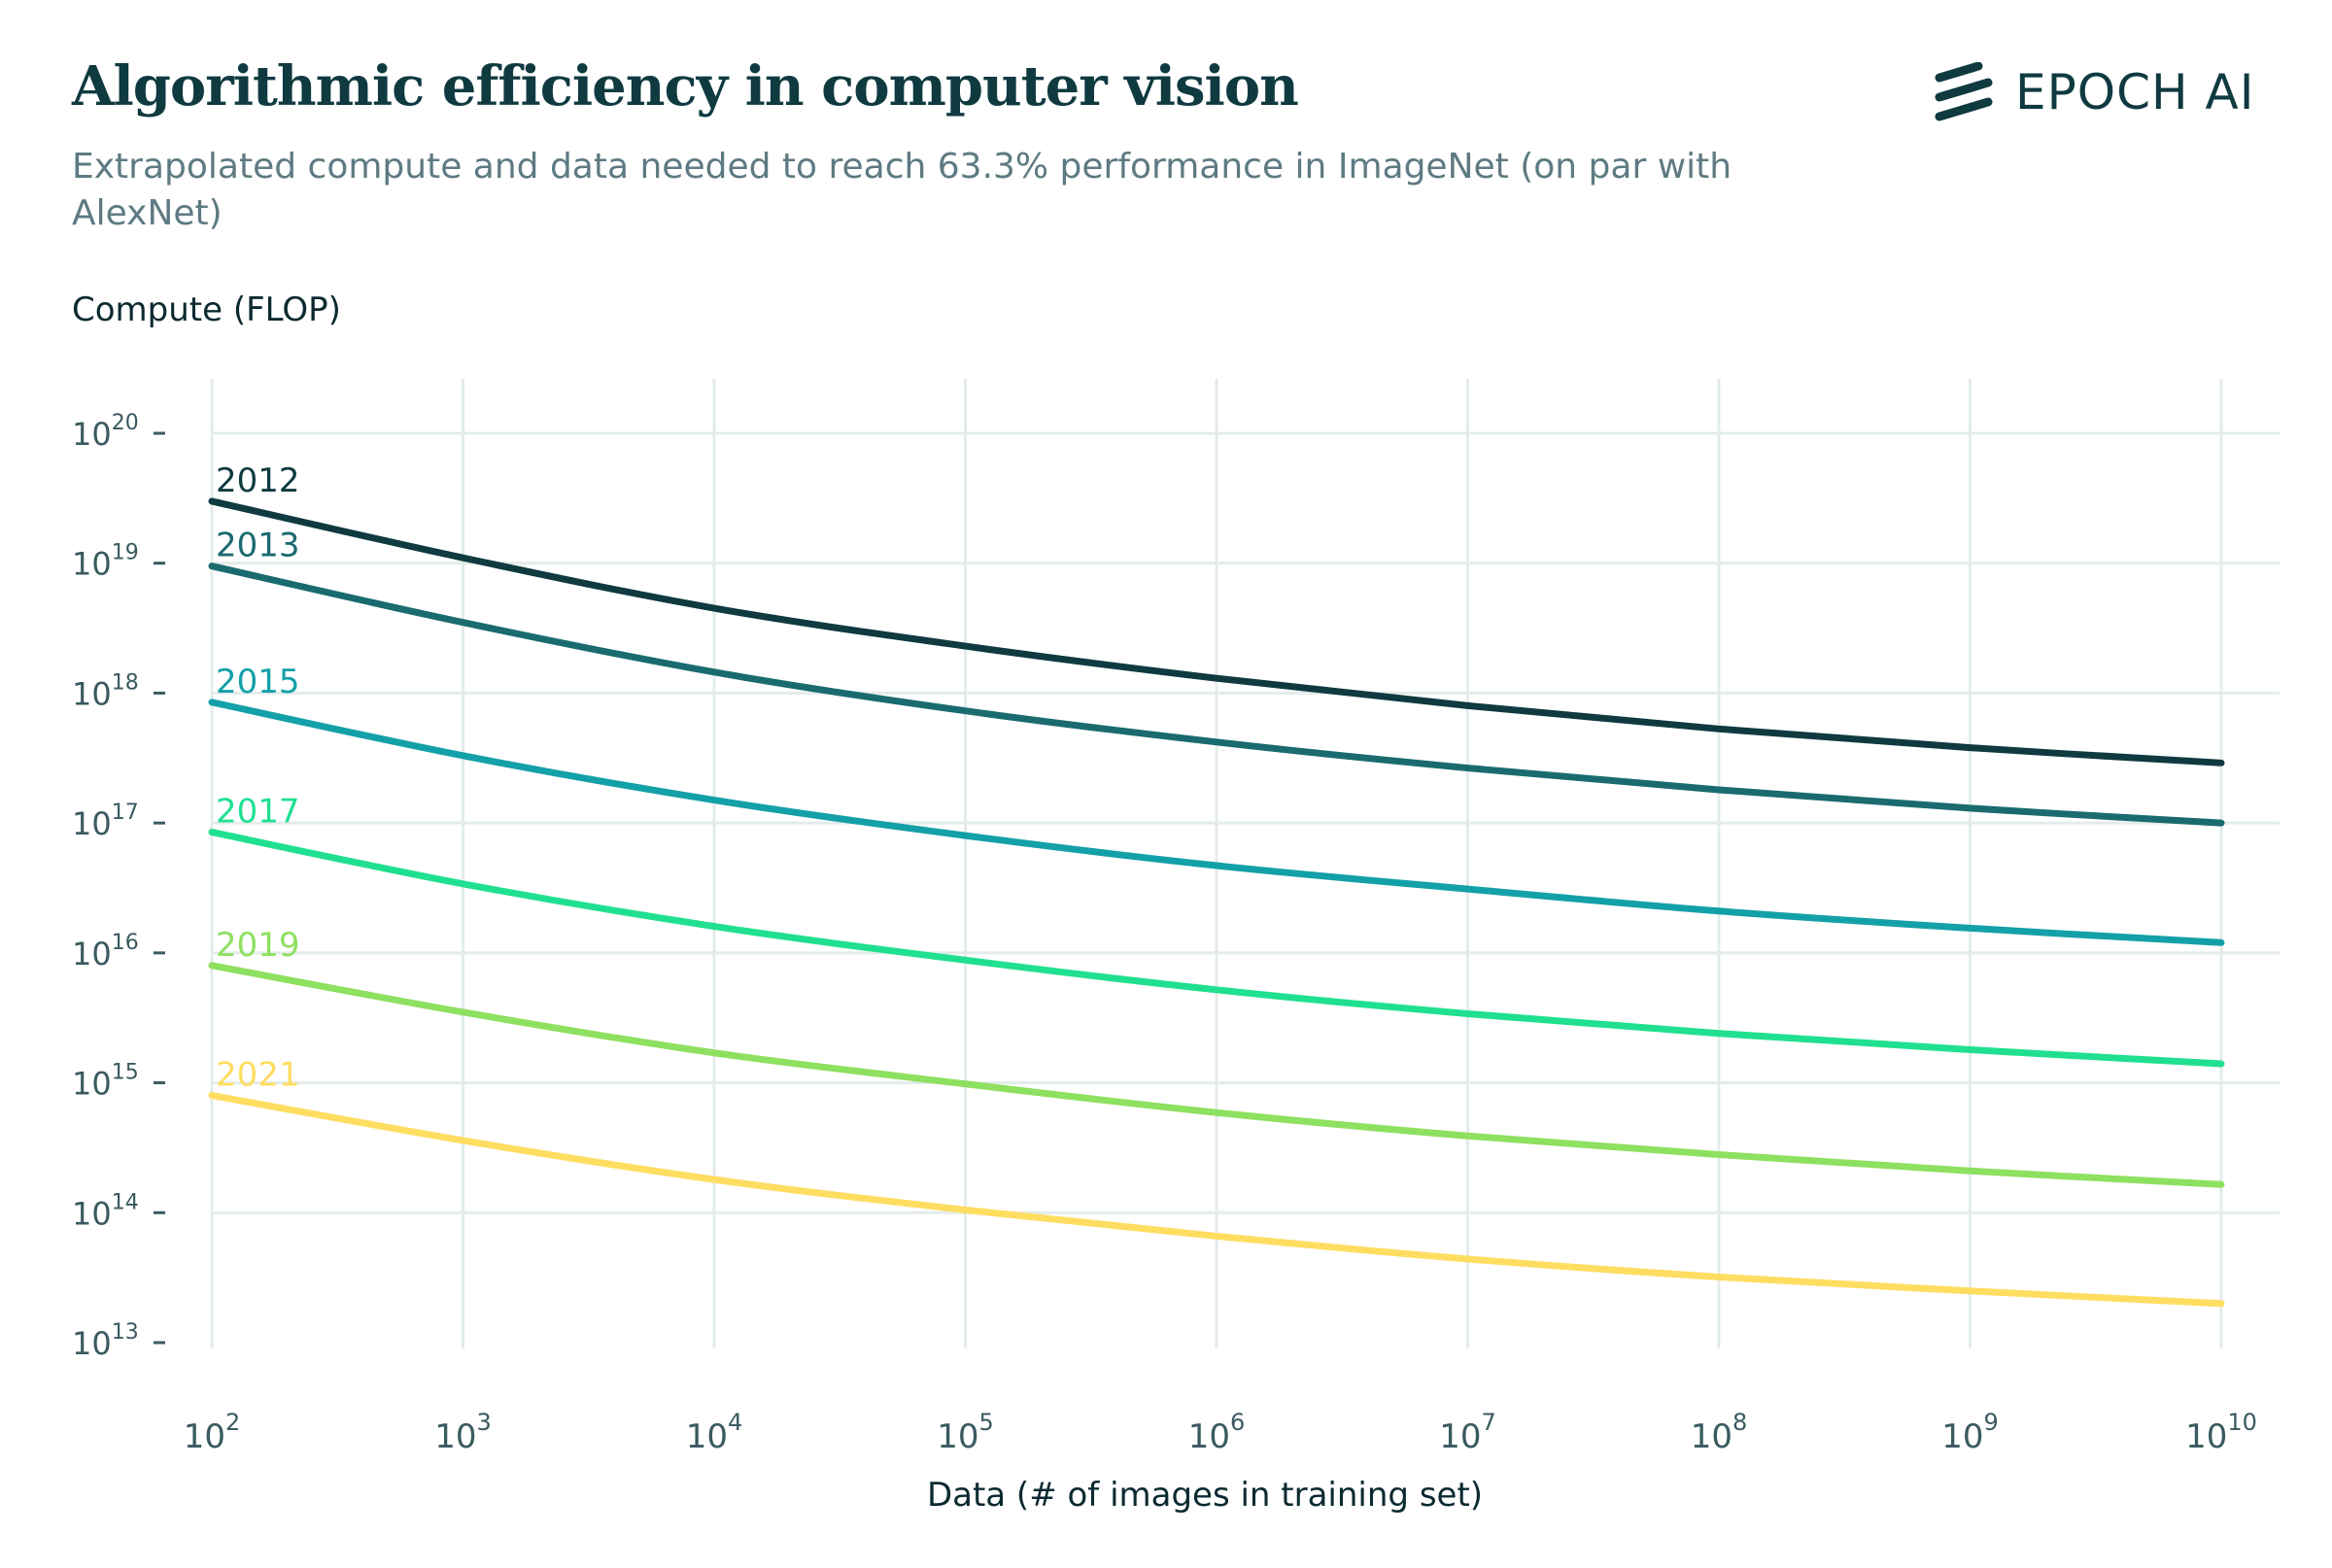 Image resolution: width=2332 pixels, height=1568 pixels. I want to click on series-line-2021, so click(1216, 1200).